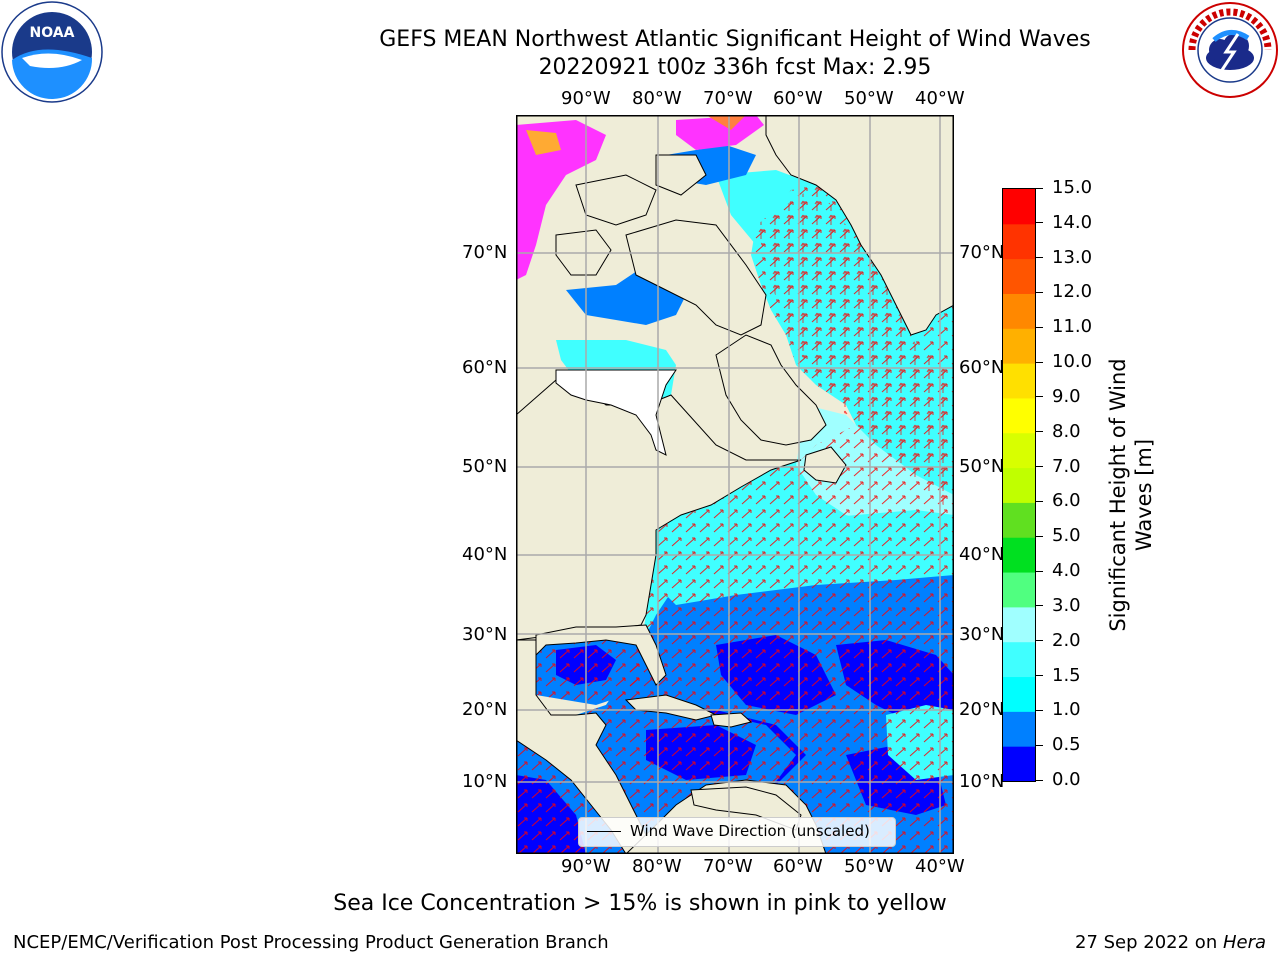 Image resolution: width=1280 pixels, height=960 pixels. I want to click on timestamp: 27 Sep 2022 on Hera, so click(1170, 942).